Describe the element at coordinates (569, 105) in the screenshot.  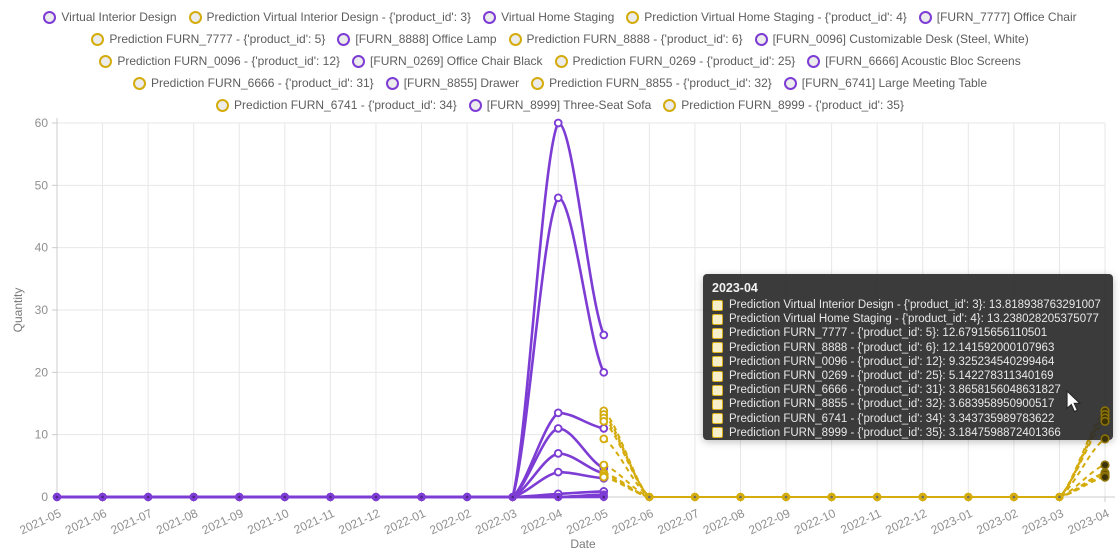
I see `legend-item-label: [FURN_8999] Three-Seat Sofa` at that location.